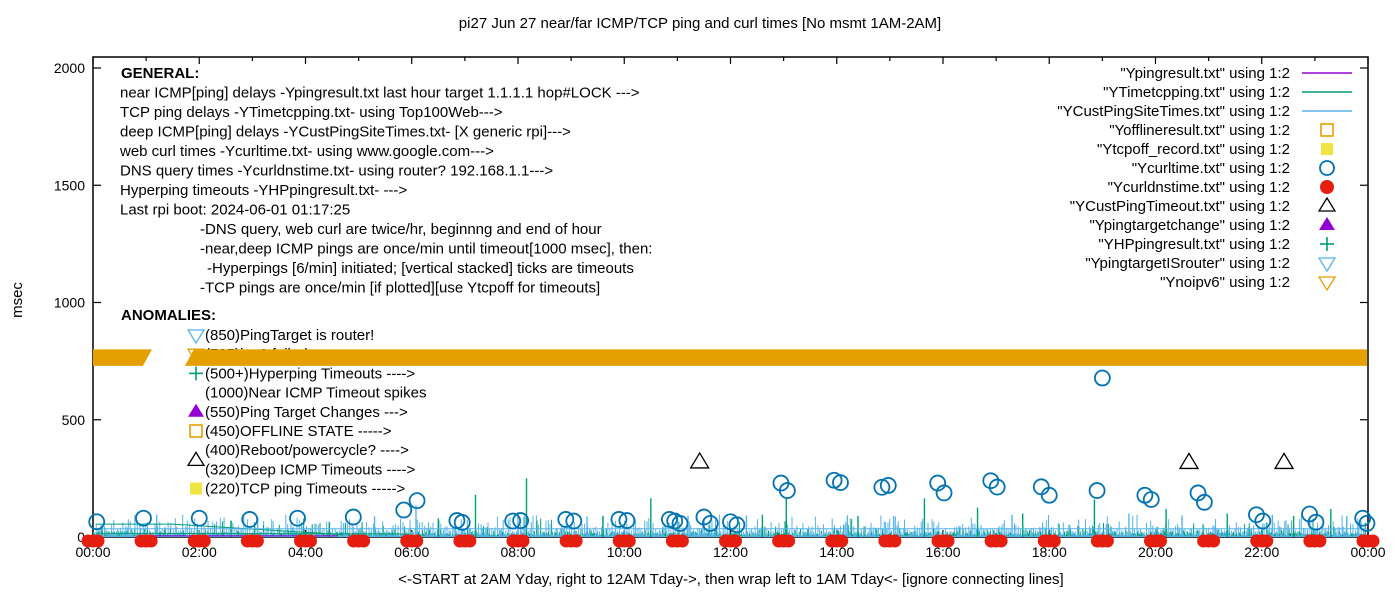 The image size is (1400, 600). I want to click on x-tick-label: 04:00, so click(305, 552).